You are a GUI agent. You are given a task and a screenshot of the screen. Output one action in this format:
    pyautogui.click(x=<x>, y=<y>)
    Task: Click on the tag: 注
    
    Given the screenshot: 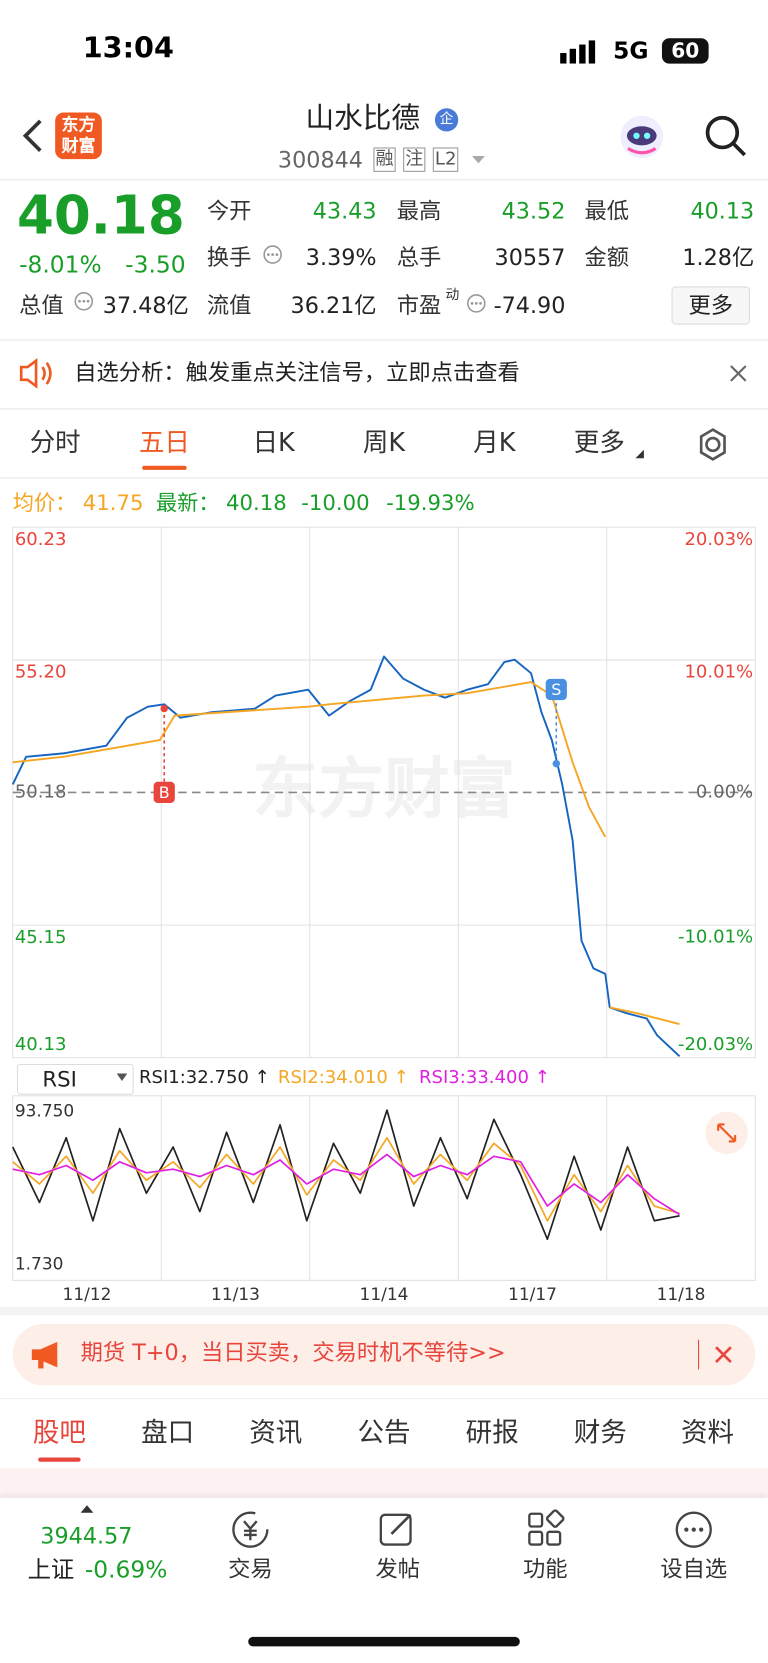 What is the action you would take?
    pyautogui.click(x=414, y=159)
    